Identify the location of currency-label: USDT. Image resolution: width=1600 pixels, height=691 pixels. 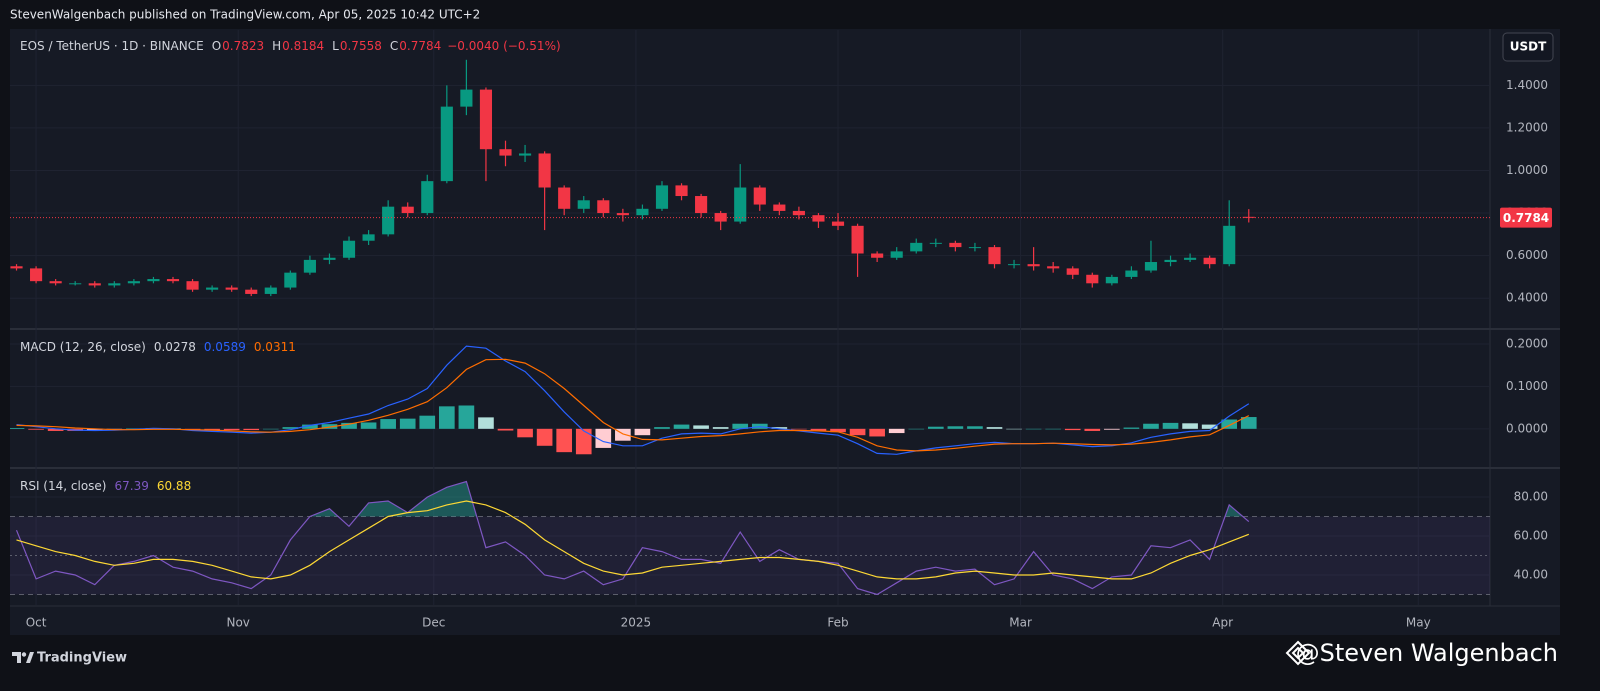
(1528, 47).